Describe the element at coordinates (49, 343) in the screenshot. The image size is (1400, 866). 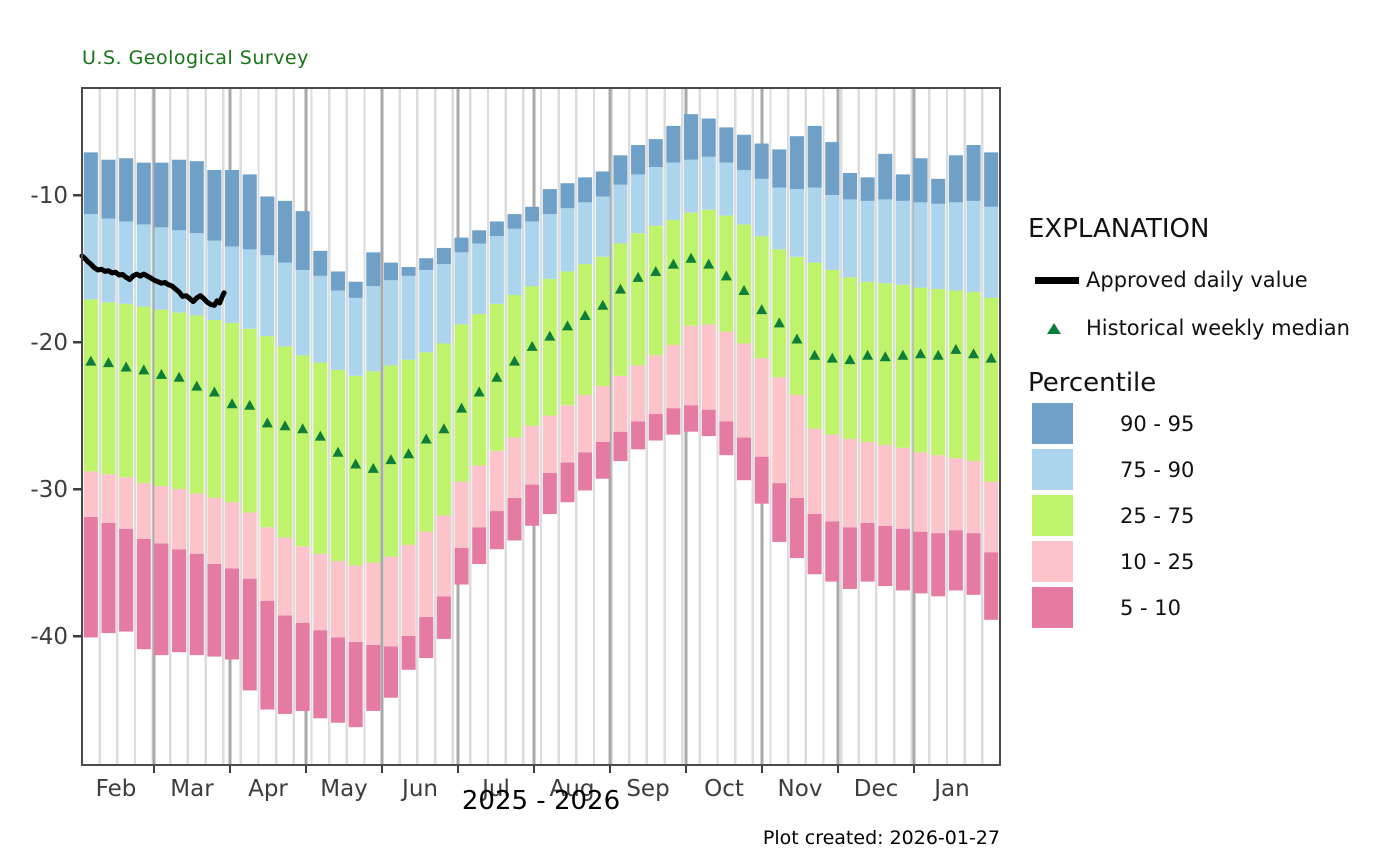
I see `y-tick-label: -20` at that location.